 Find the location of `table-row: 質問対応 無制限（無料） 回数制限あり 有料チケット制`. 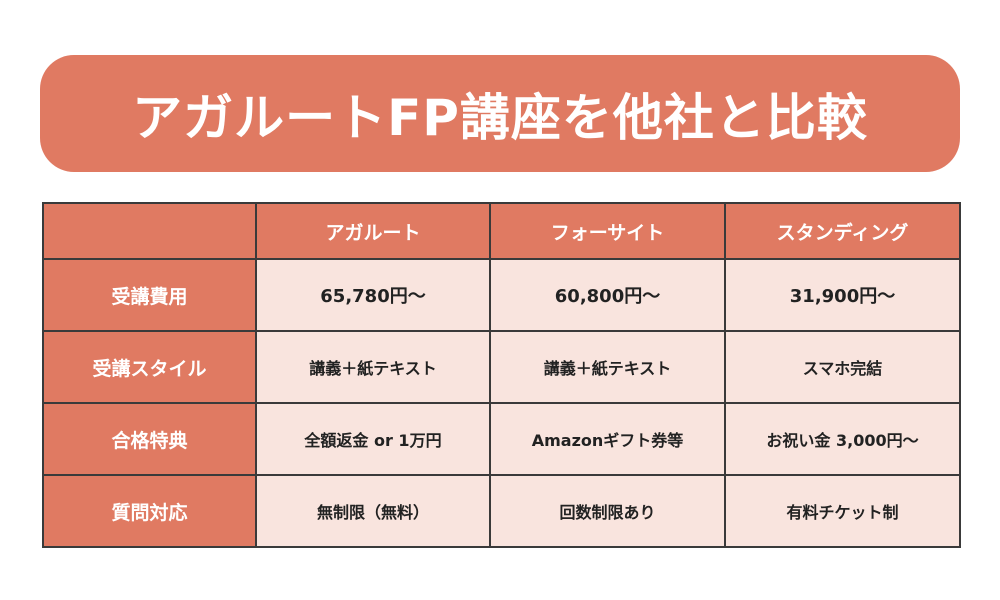

table-row: 質問対応 無制限（無料） 回数制限あり 有料チケット制 is located at coordinates (501, 511).